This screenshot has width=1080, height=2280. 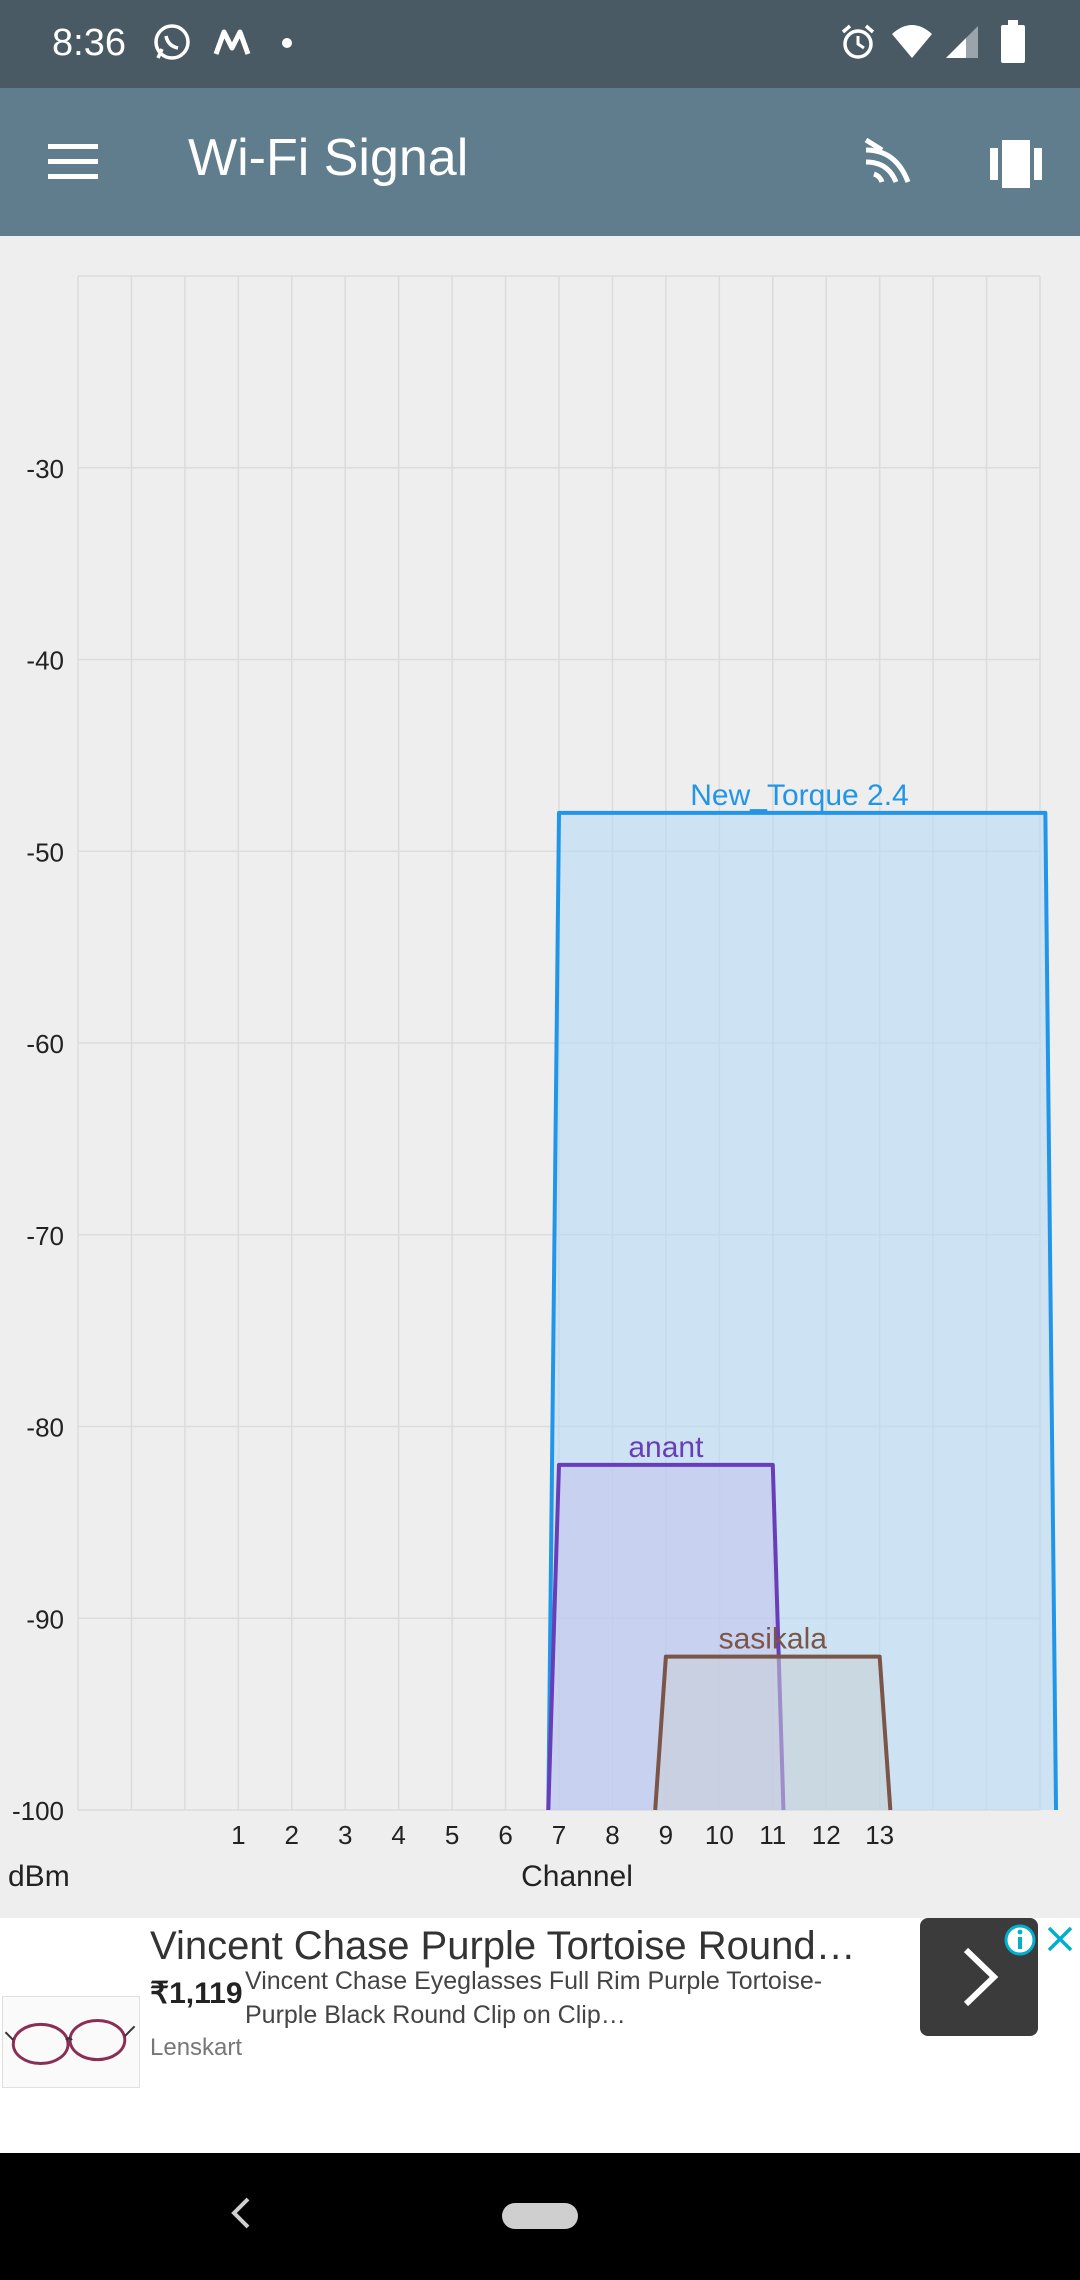 What do you see at coordinates (89, 43) in the screenshot?
I see `status-time: 8:36` at bounding box center [89, 43].